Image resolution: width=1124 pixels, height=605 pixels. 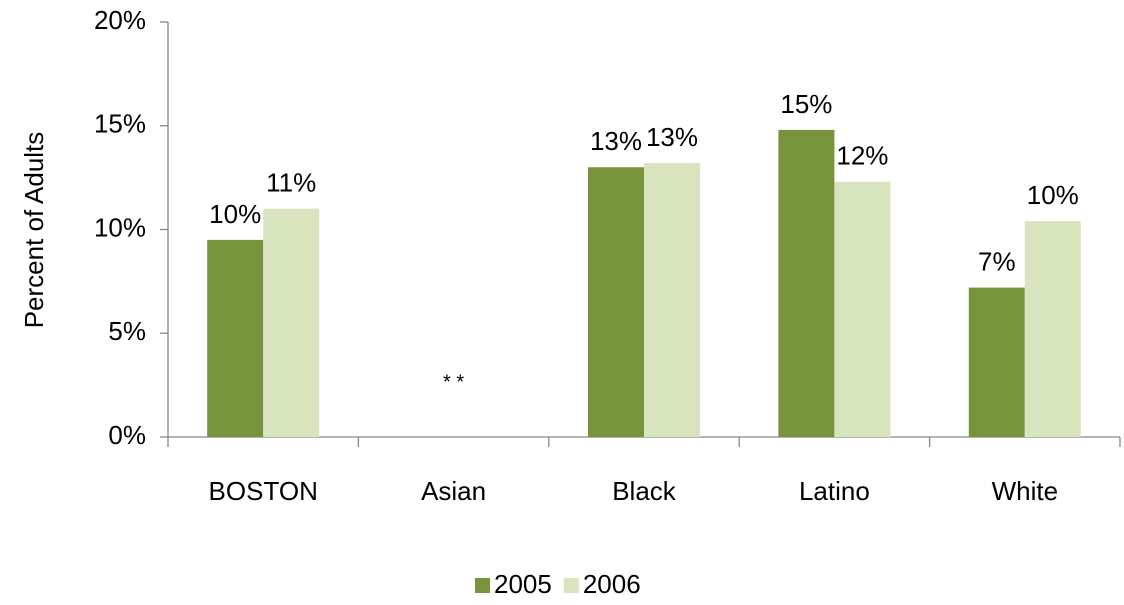 What do you see at coordinates (263, 491) in the screenshot?
I see `x-tick-label: BOSTON` at bounding box center [263, 491].